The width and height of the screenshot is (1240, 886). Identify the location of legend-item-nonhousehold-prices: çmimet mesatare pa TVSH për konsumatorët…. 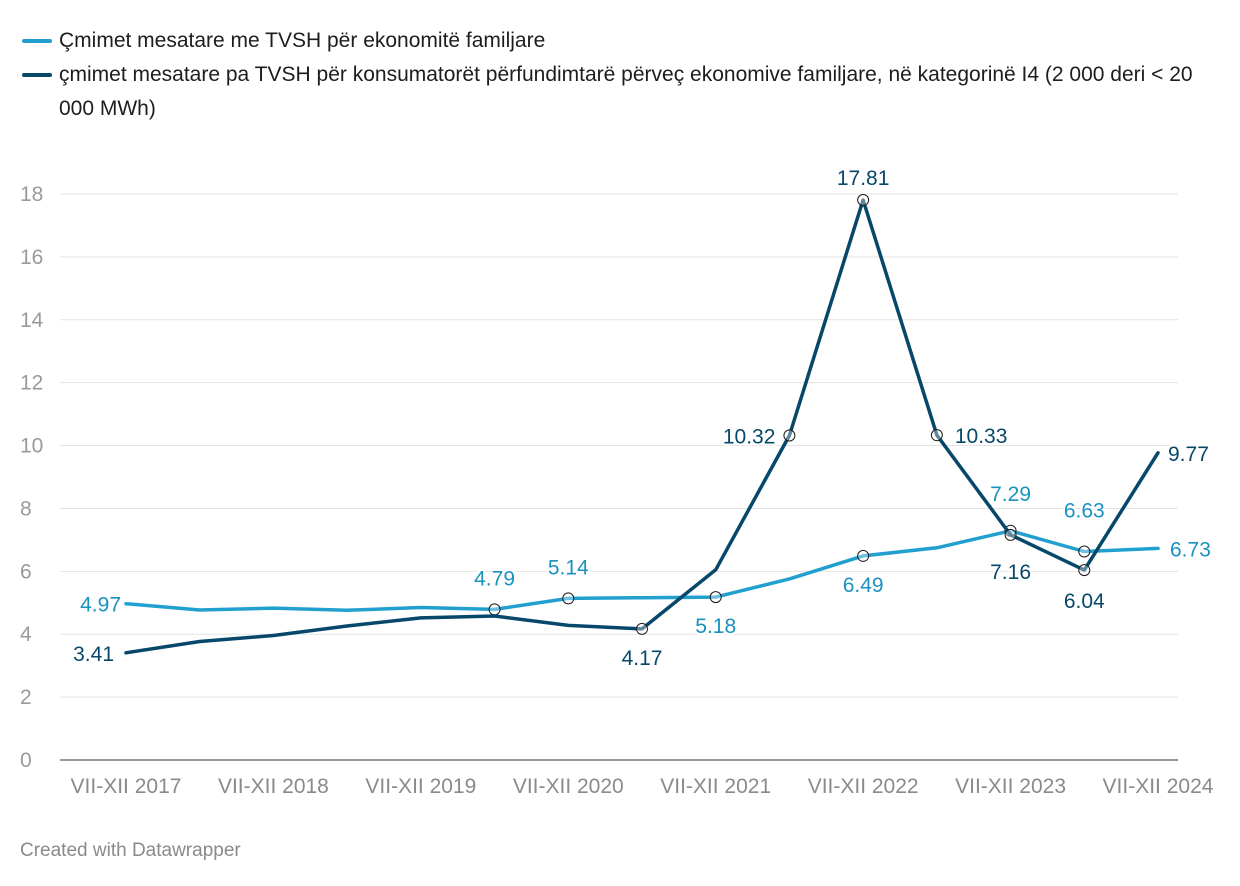
(622, 92).